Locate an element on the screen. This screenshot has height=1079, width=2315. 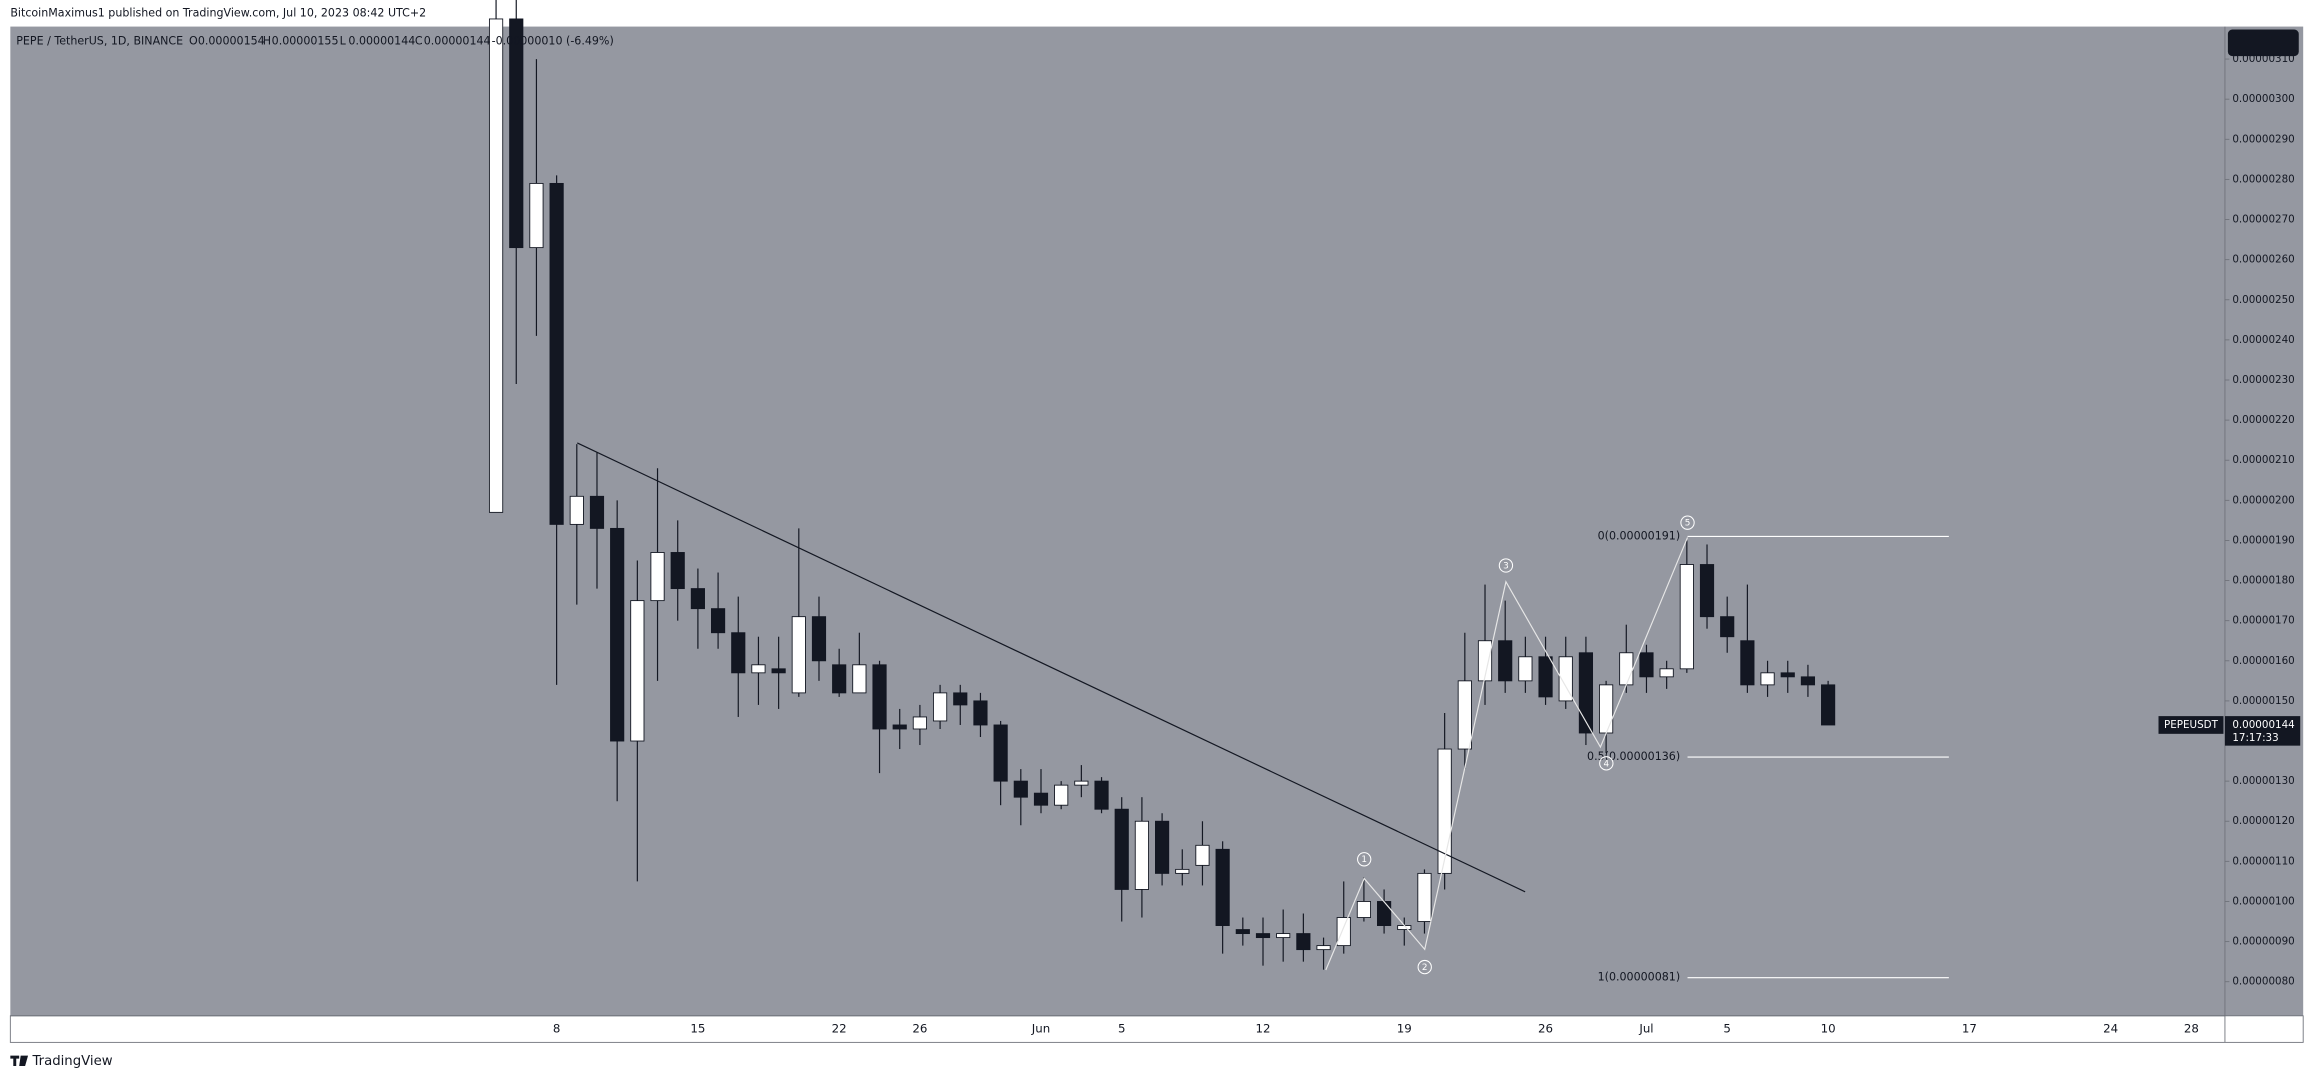
y-tick-label: 0.00000260 is located at coordinates (2263, 260).